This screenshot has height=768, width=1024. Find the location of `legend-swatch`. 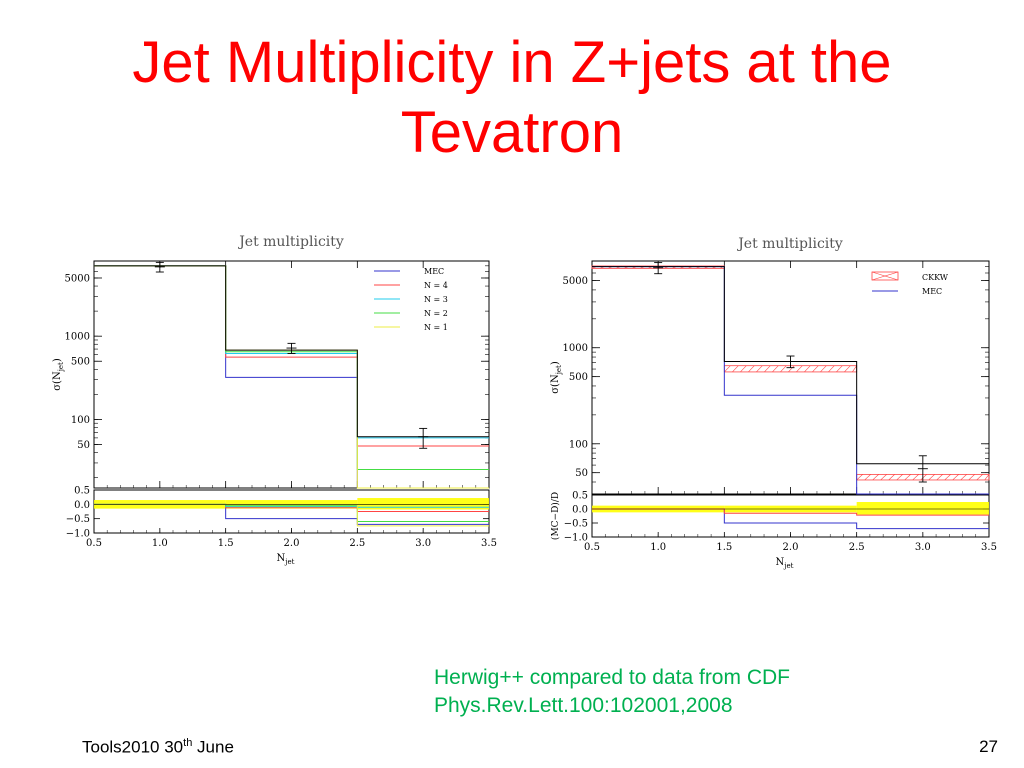

legend-swatch is located at coordinates (885, 276).